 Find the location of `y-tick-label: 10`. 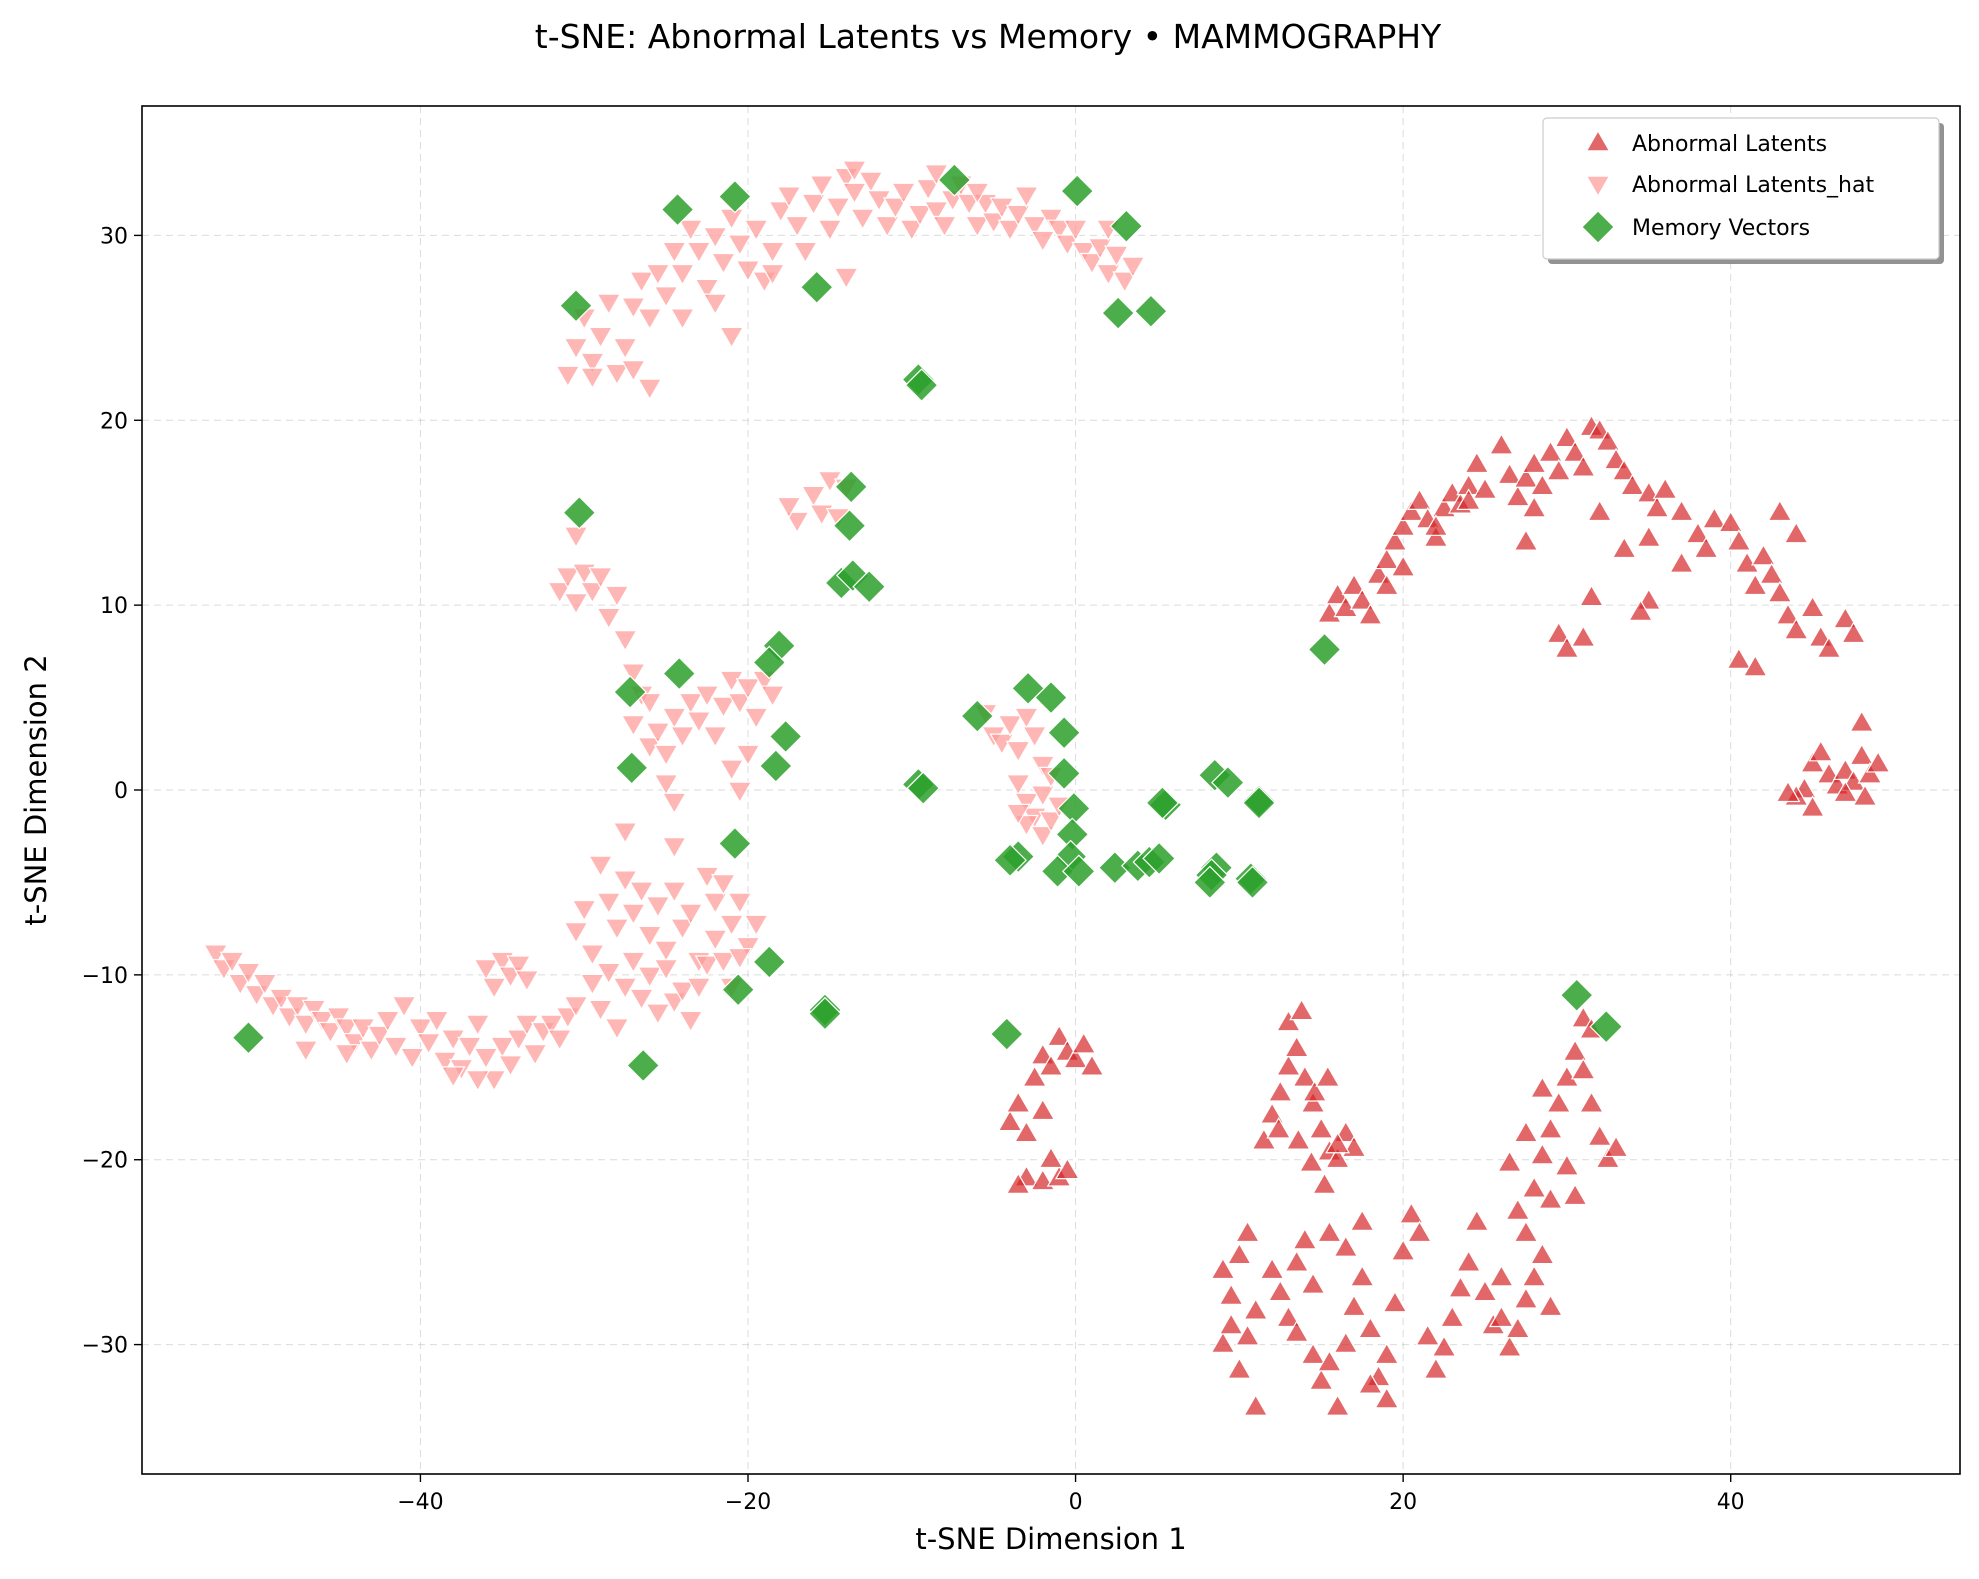

y-tick-label: 10 is located at coordinates (114, 606).